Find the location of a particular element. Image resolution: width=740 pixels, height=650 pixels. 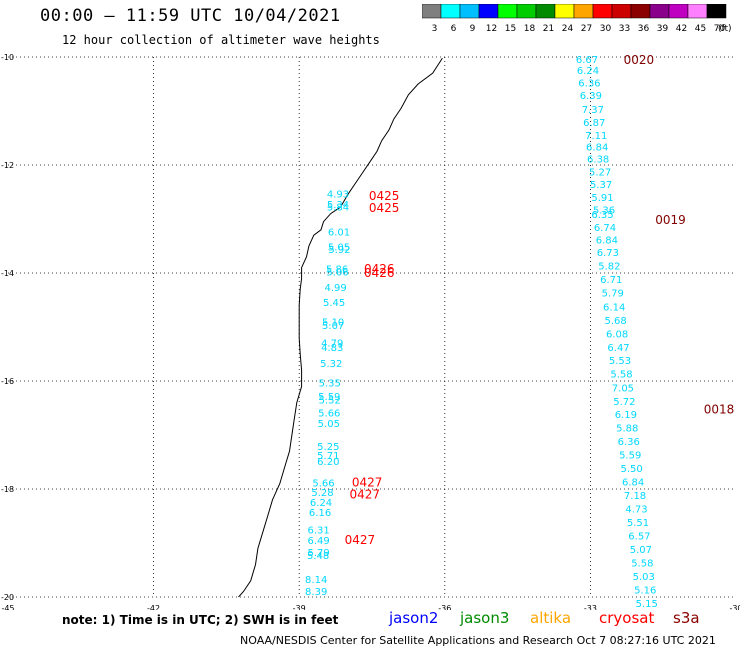

wave-height-value: 5.45 is located at coordinates (334, 303).